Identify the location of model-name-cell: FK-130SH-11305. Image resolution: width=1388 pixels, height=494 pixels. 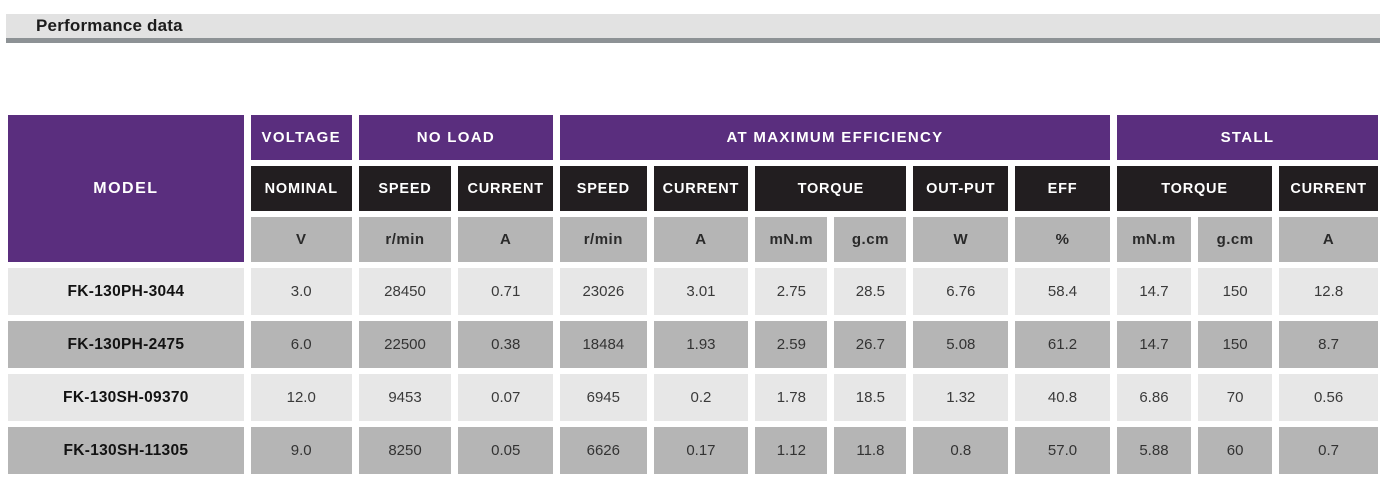
(126, 450).